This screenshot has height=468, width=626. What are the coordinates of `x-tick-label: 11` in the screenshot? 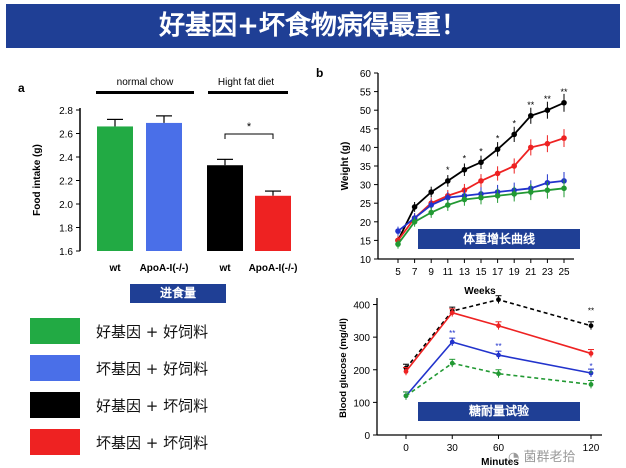 It's located at (448, 272).